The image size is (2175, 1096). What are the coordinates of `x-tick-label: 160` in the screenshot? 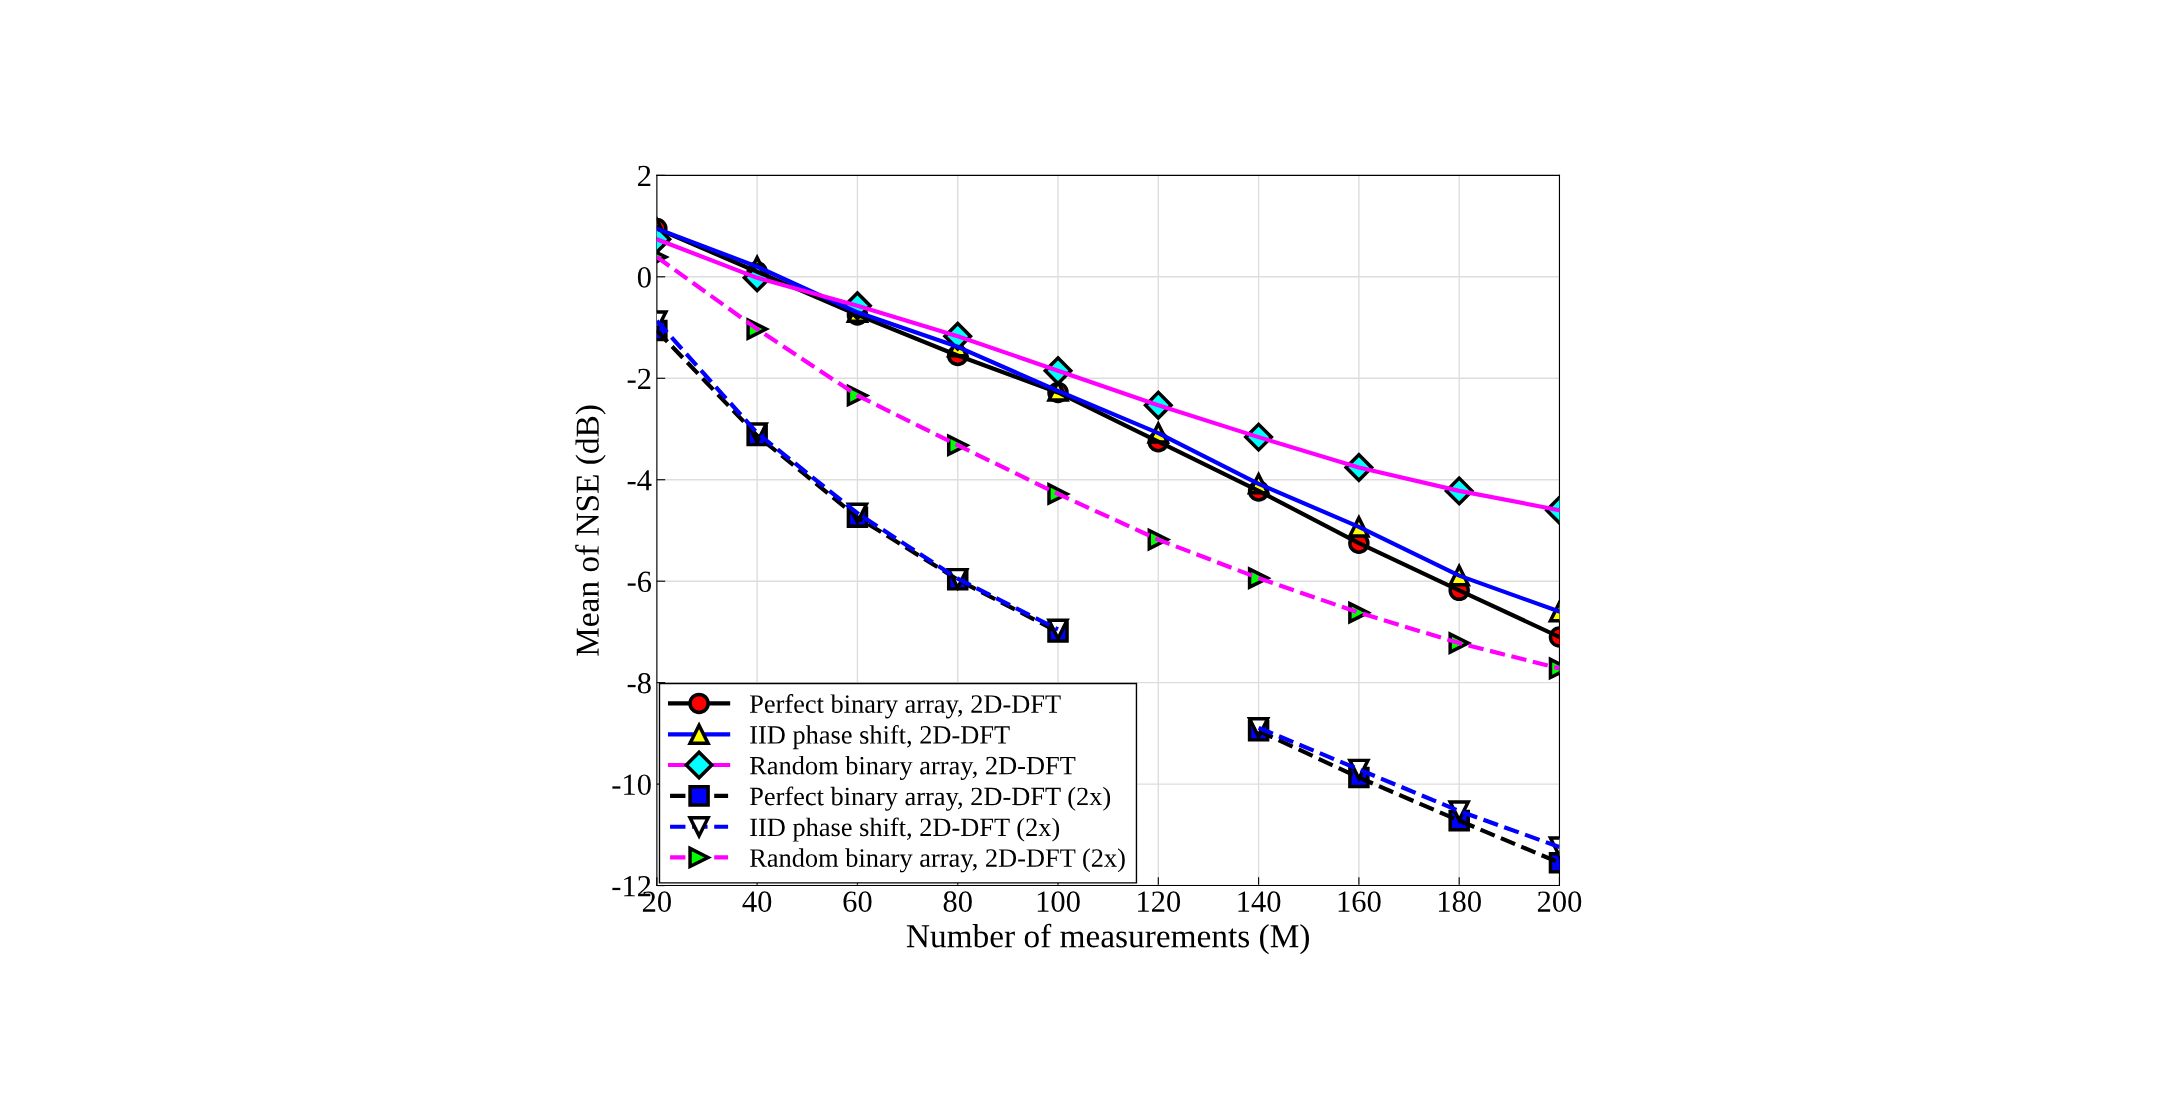 It's located at (1359, 901).